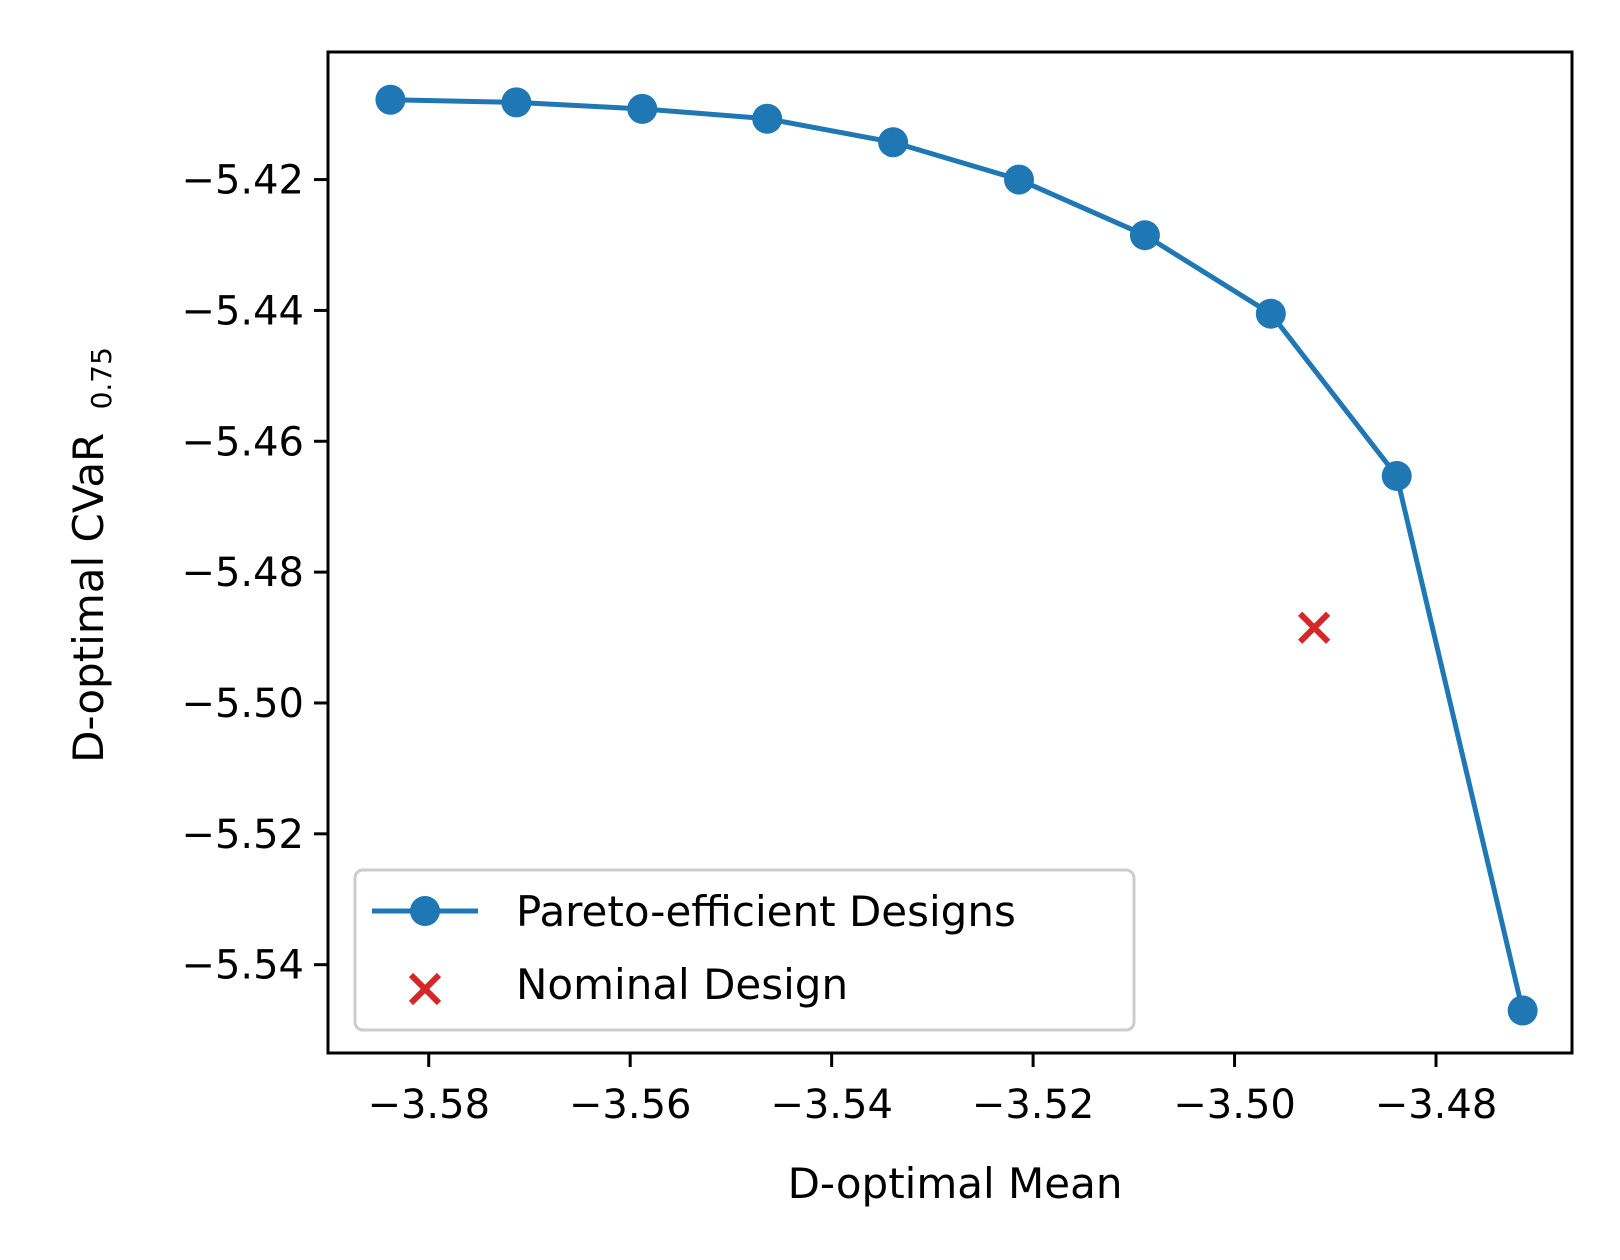  Describe the element at coordinates (242, 966) in the screenshot. I see `y-tick-label: −5.54` at that location.